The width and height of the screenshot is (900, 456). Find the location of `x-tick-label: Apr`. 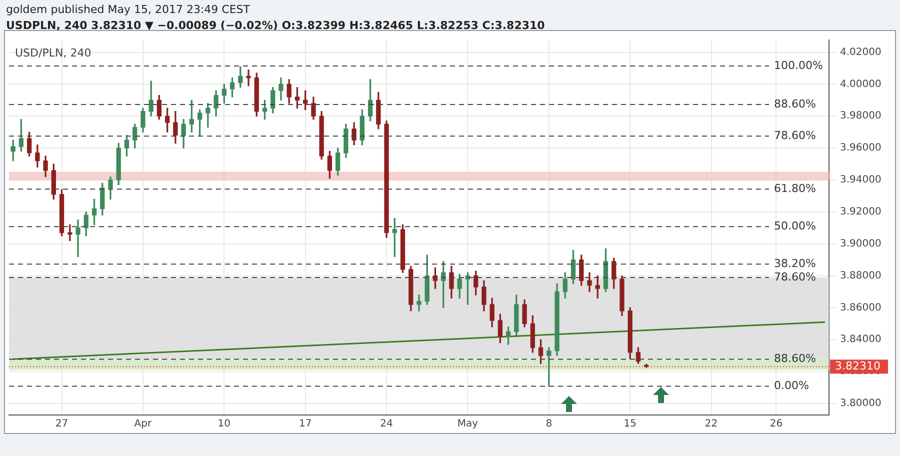

x-tick-label: Apr is located at coordinates (143, 424).